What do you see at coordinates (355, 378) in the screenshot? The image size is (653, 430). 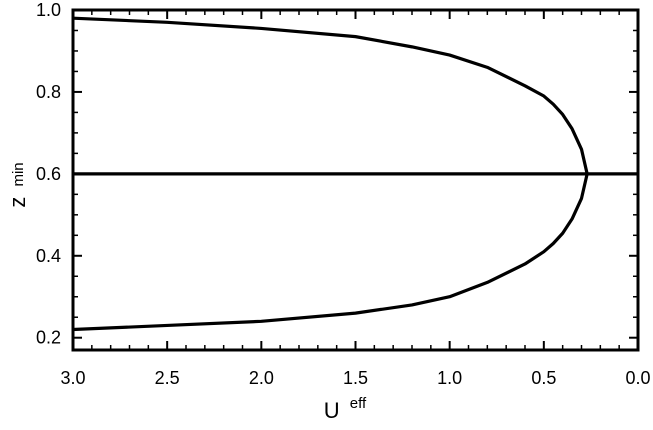 I see `x-tick-label: 1.5` at bounding box center [355, 378].